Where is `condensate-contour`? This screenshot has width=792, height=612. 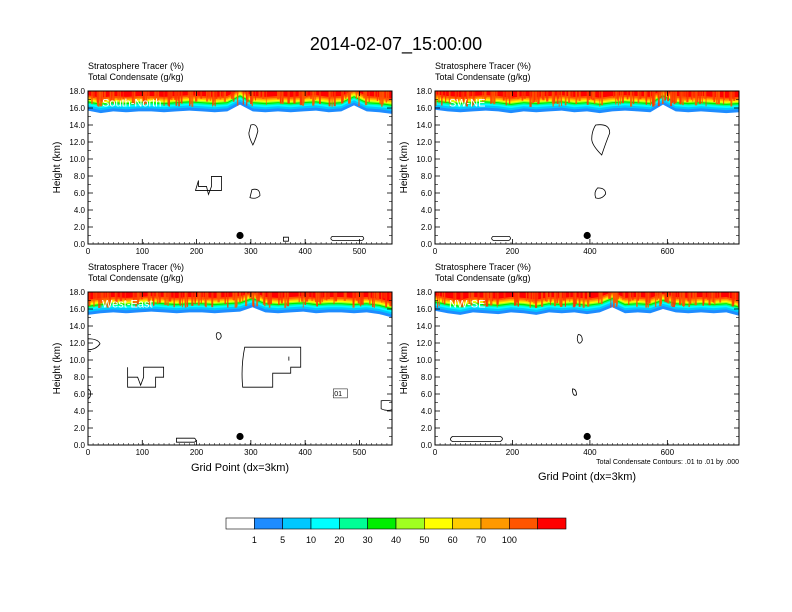
condensate-contour is located at coordinates (286, 239).